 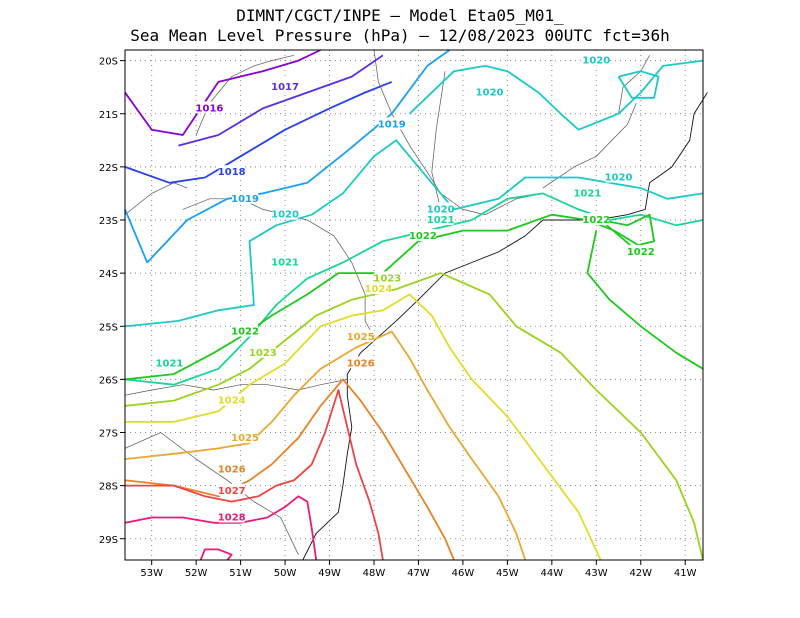 I want to click on x-tick-label: 53W, so click(x=151, y=573).